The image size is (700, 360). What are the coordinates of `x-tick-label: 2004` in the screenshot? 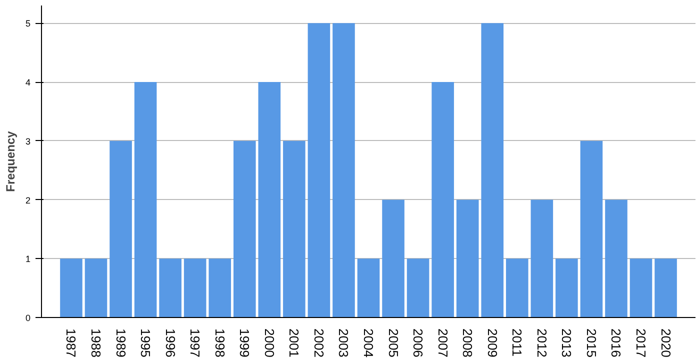 It's located at (368, 343).